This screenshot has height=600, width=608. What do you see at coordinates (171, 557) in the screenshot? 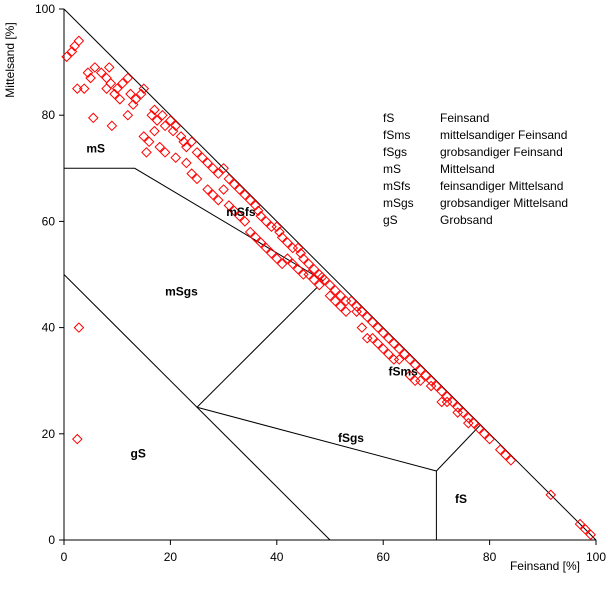
I see `x-tick-label: 20` at bounding box center [171, 557].